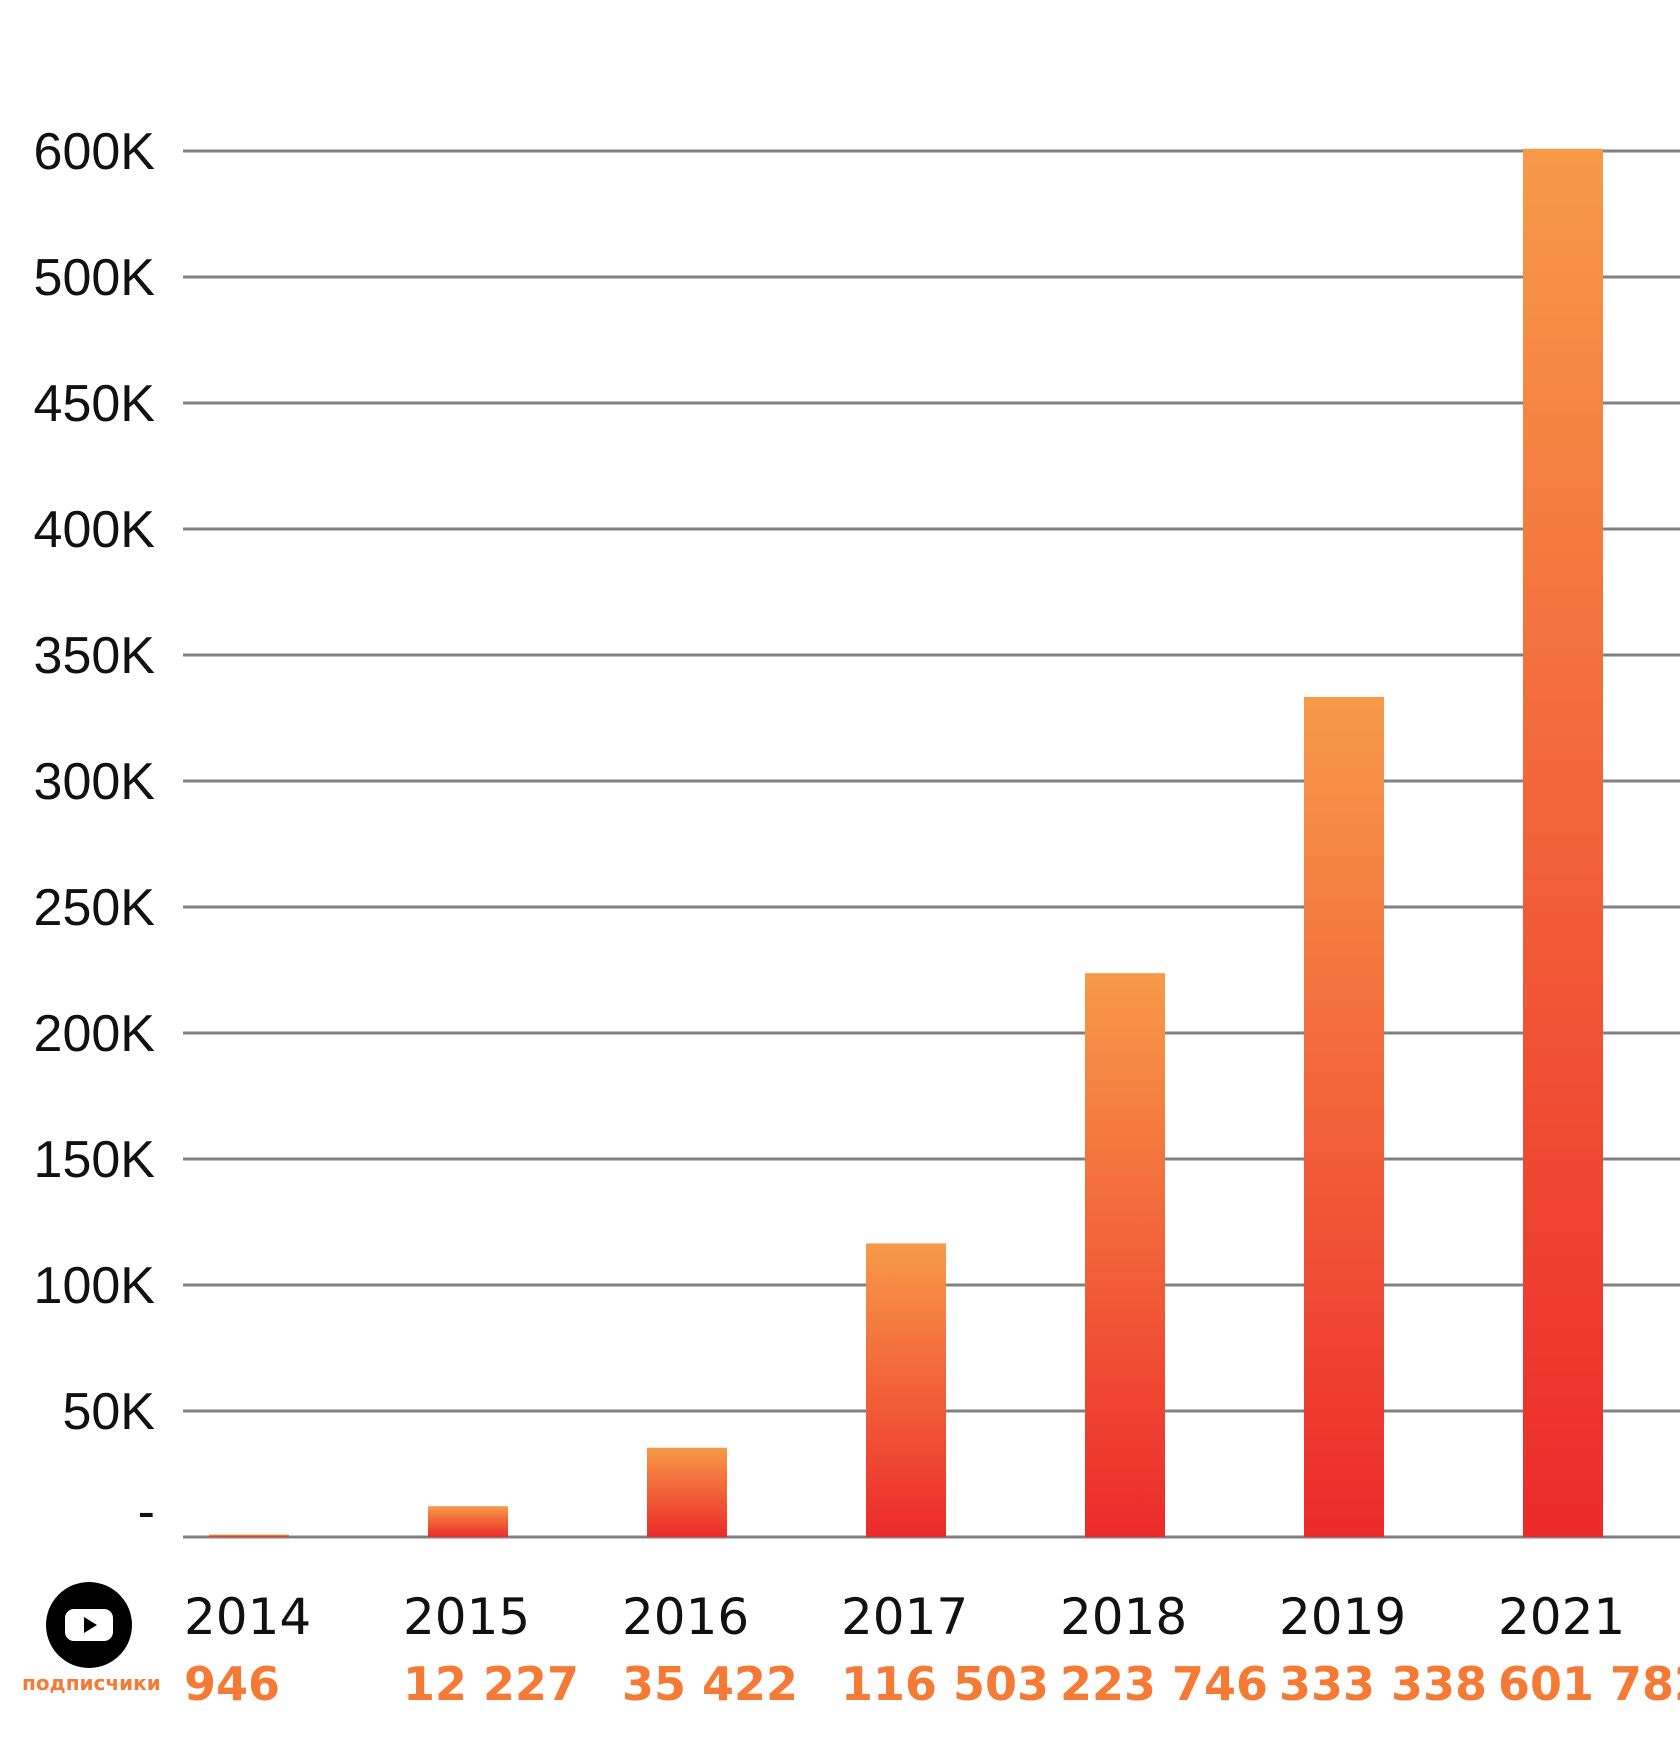 This screenshot has width=1680, height=1763. I want to click on y-tick-label: 350K, so click(95, 656).